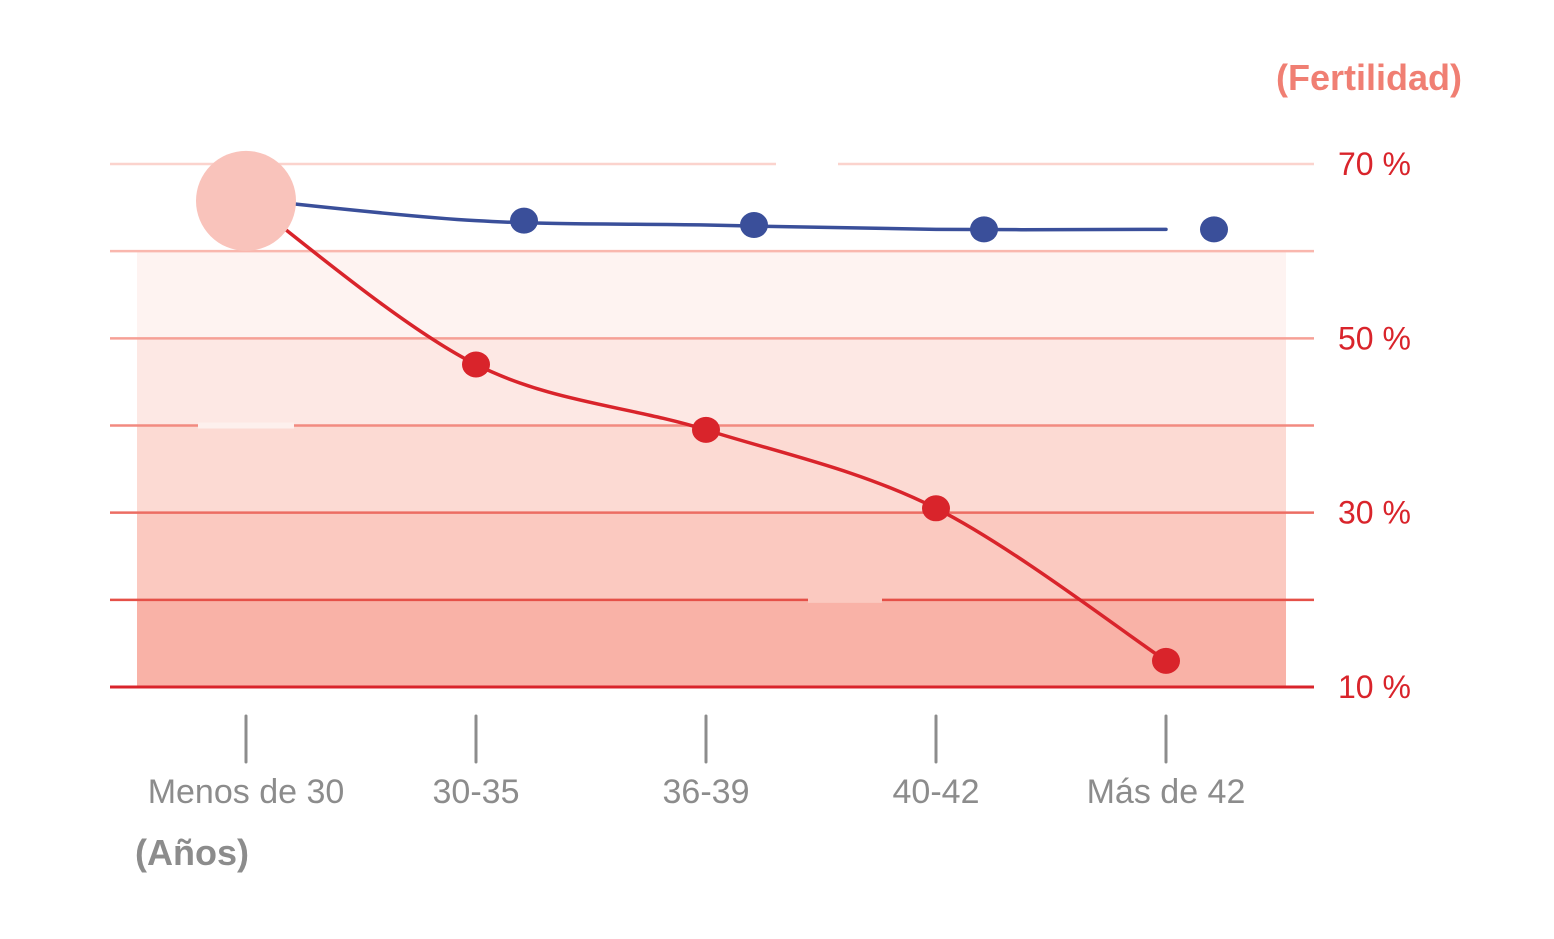 The image size is (1554, 939). I want to click on y-tick-label: 50 %, so click(1374, 338).